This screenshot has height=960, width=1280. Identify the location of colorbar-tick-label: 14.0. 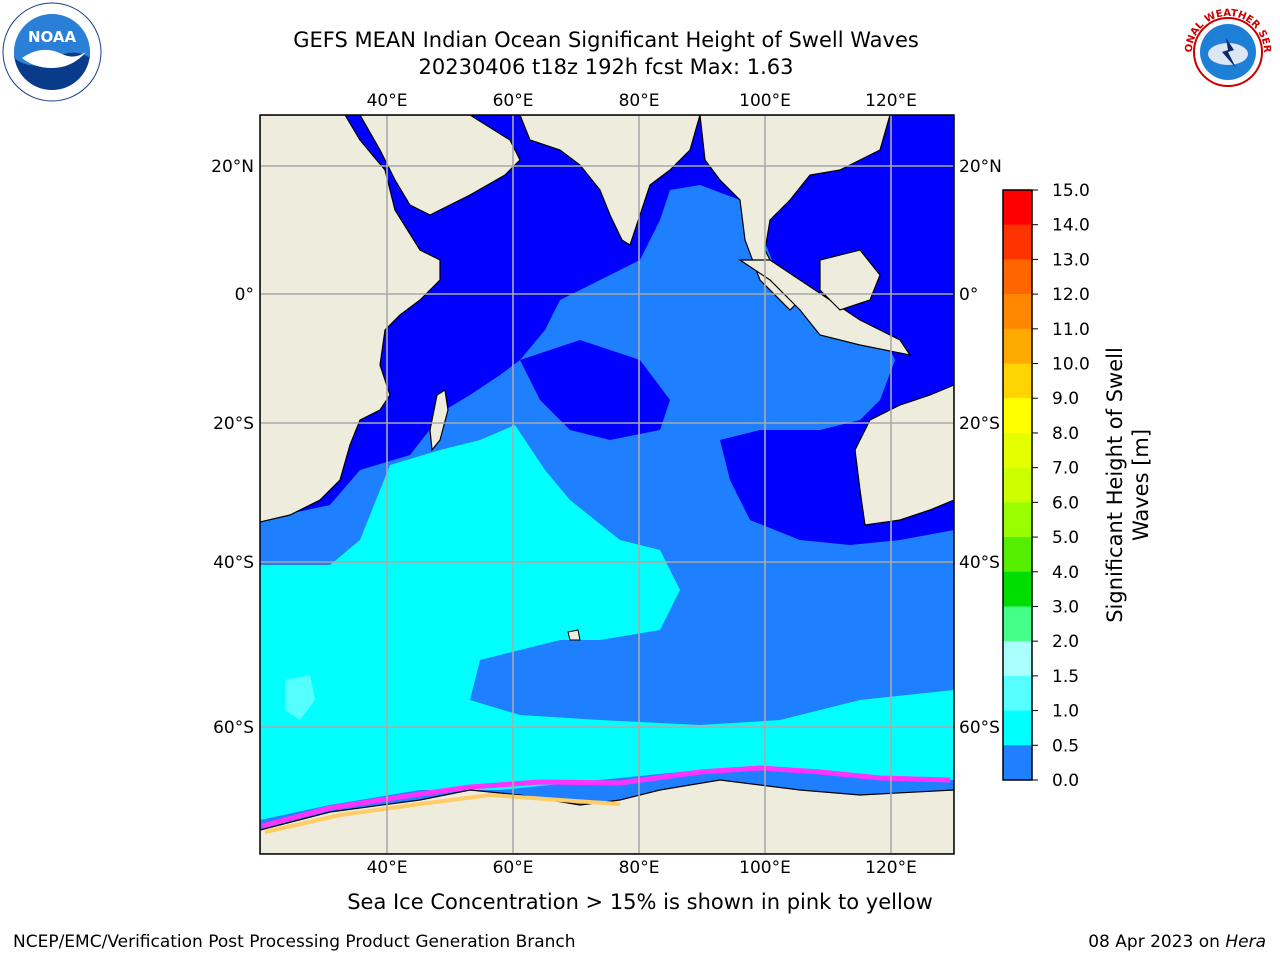
(1071, 226).